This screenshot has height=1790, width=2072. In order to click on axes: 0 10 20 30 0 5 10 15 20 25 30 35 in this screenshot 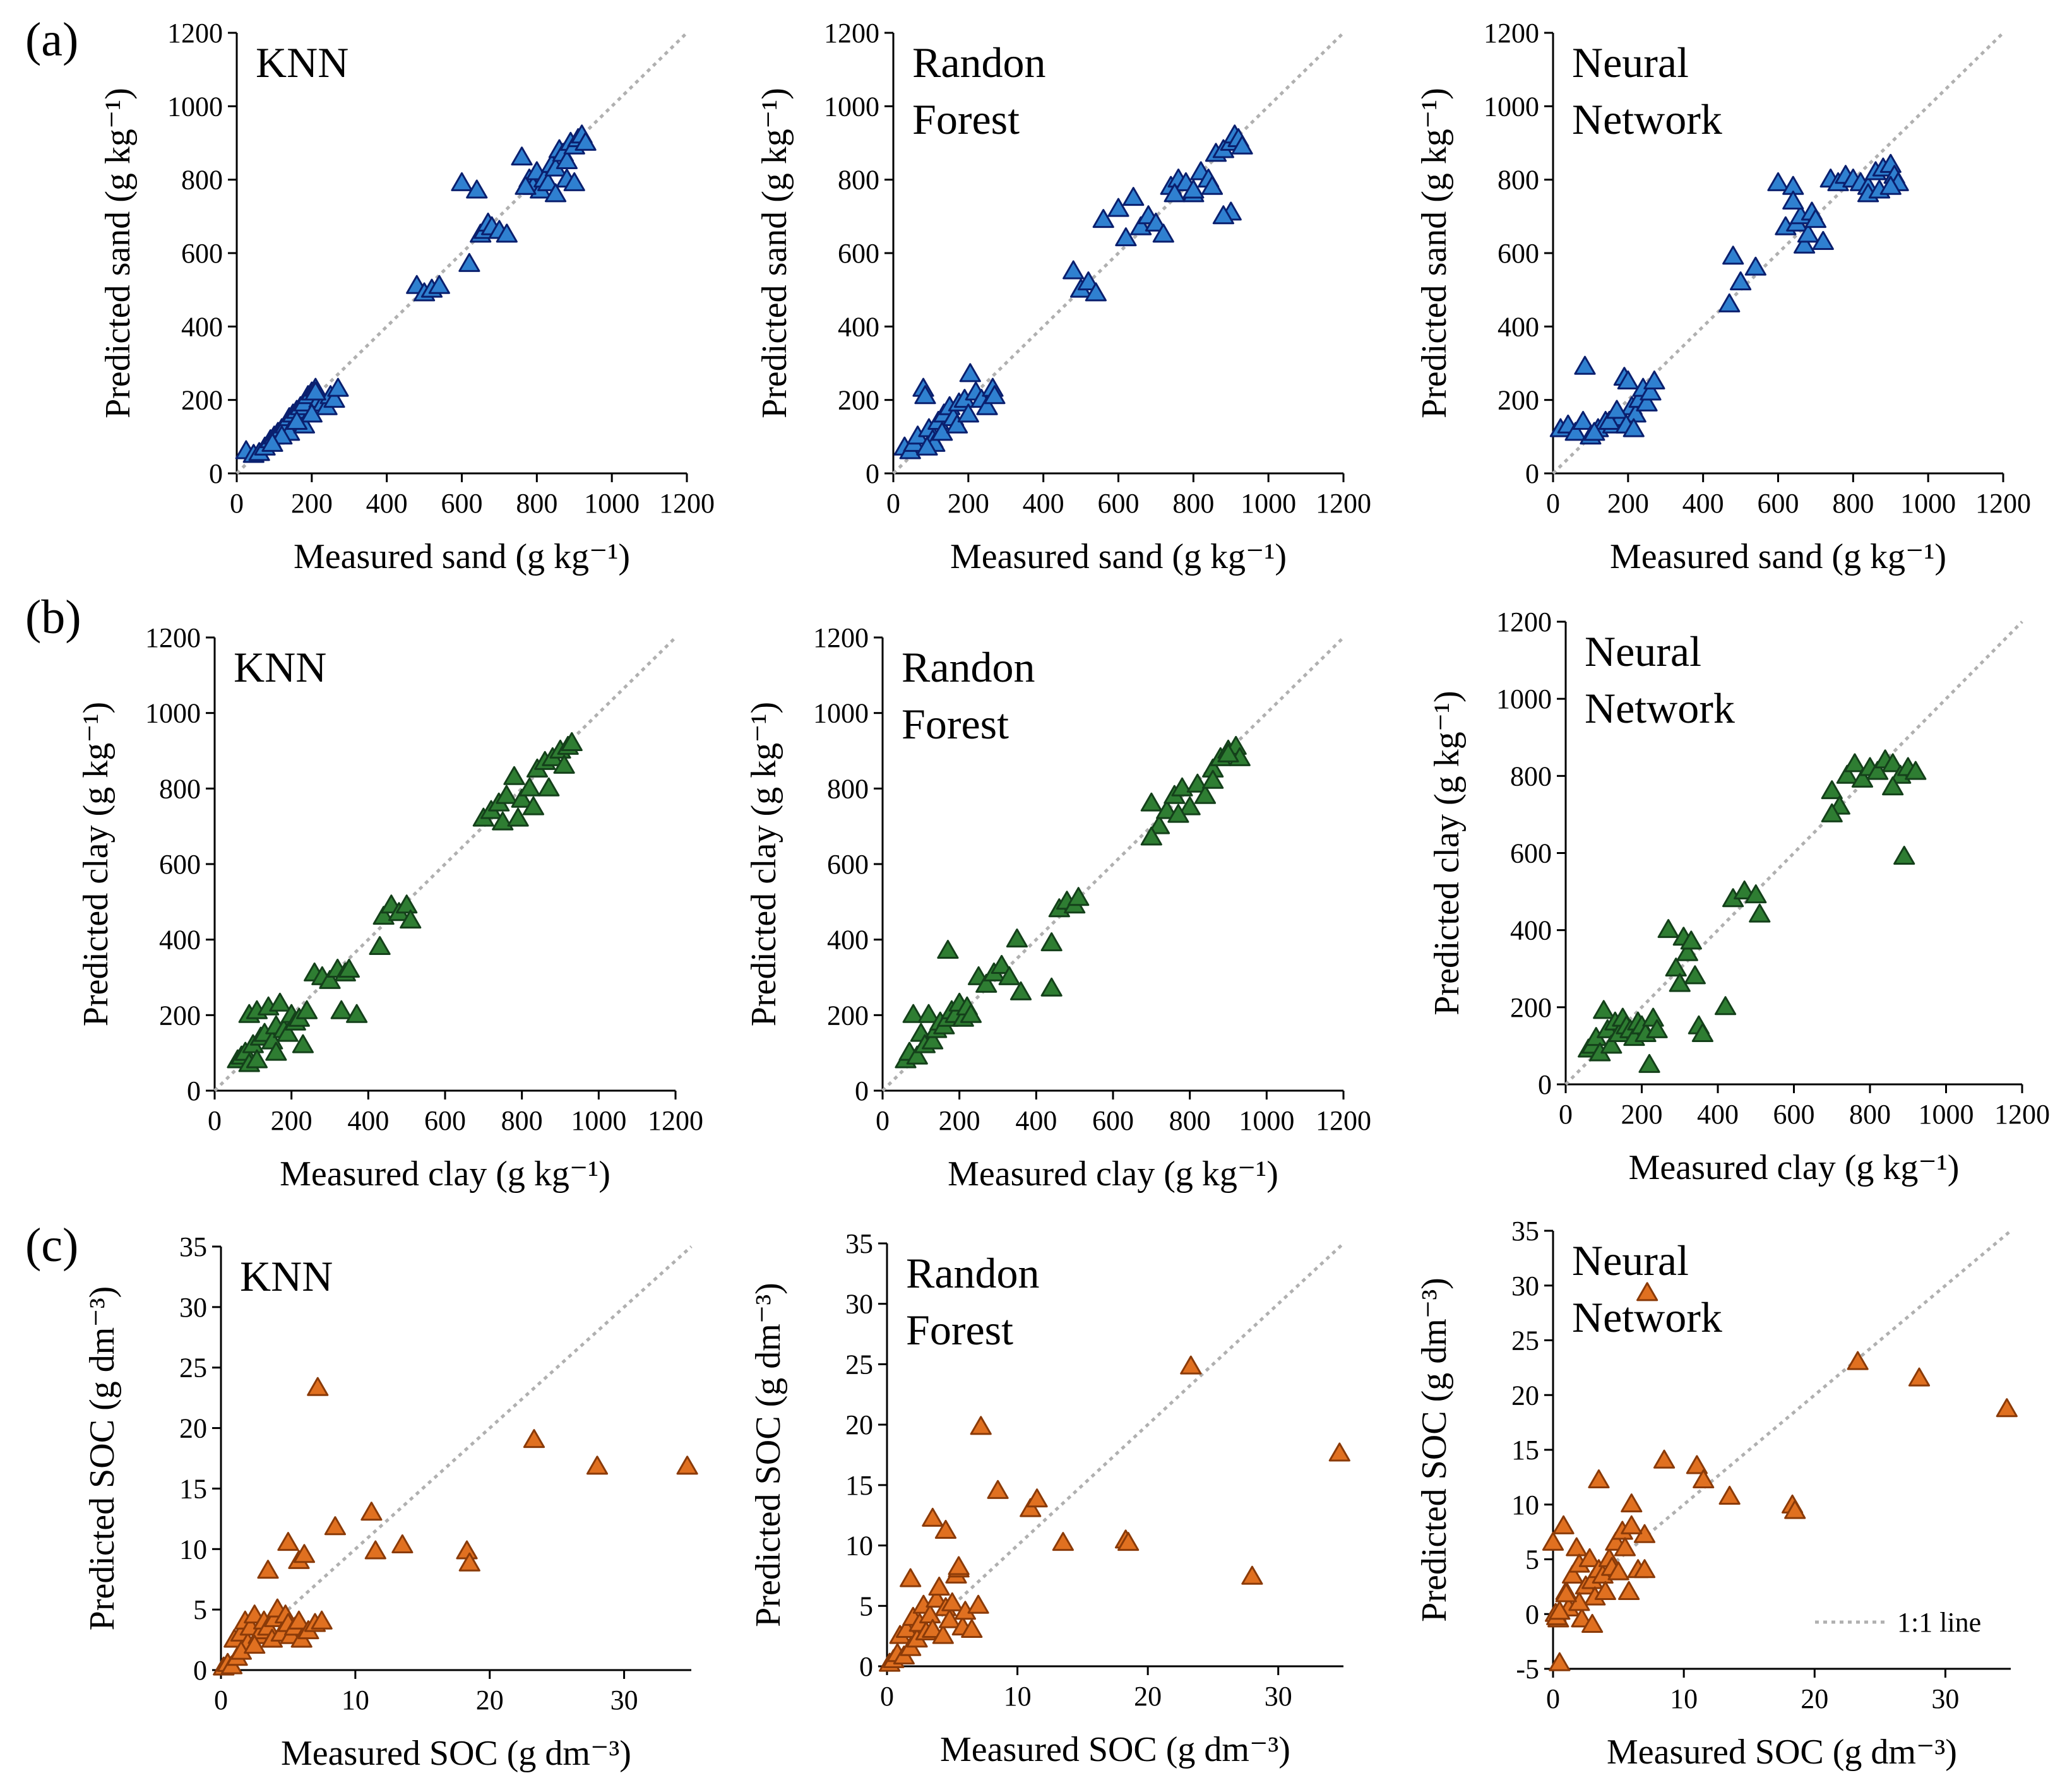, I will do `click(435, 1474)`.